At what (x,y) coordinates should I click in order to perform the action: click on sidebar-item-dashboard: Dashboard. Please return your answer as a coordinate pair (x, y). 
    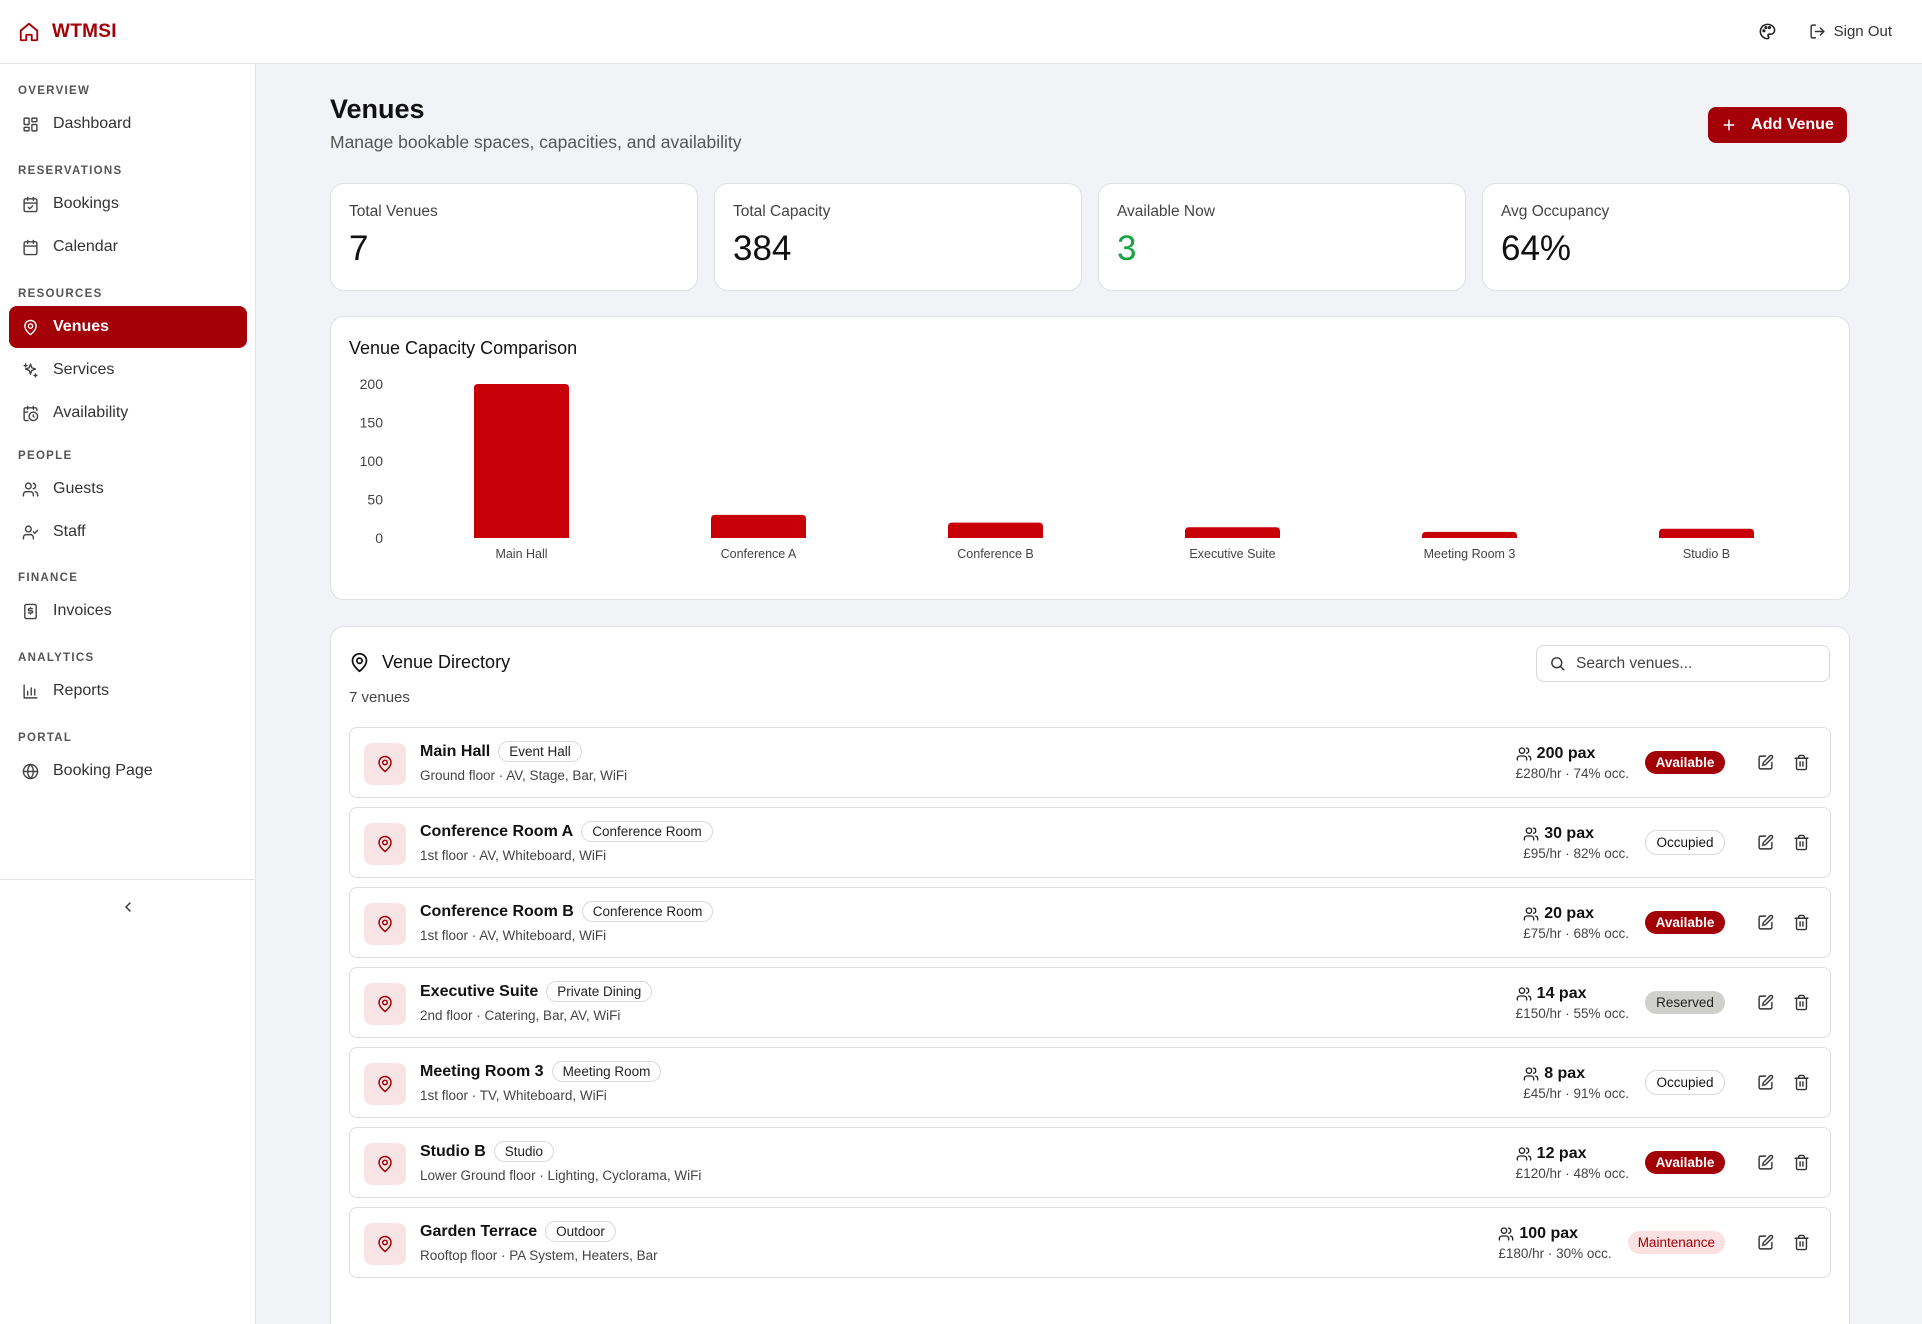
    Looking at the image, I should click on (128, 124).